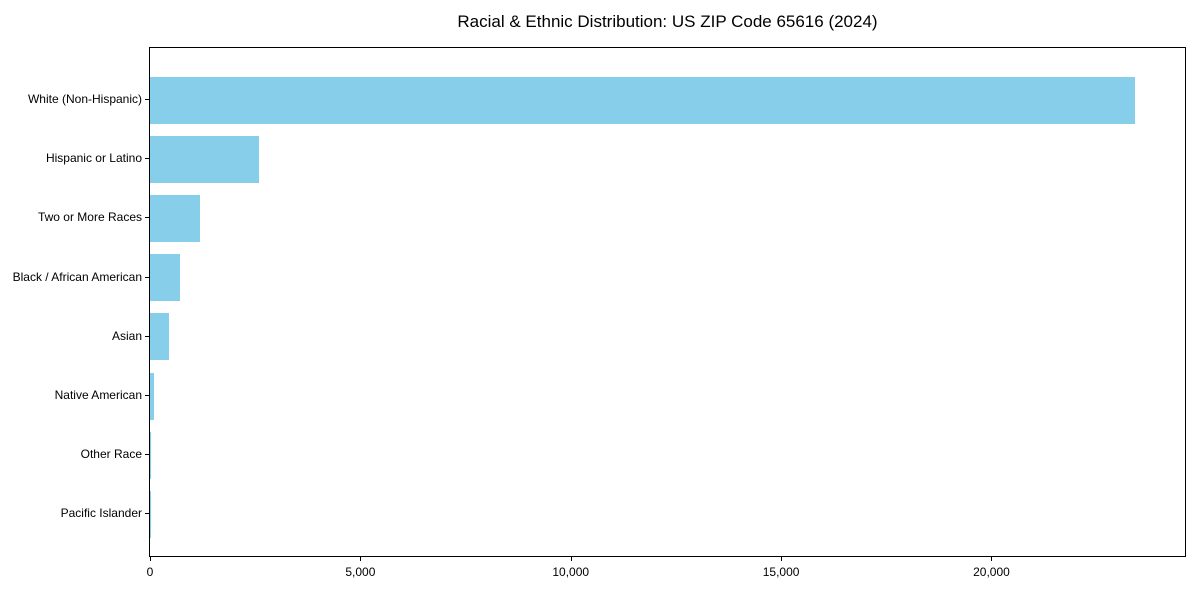 The width and height of the screenshot is (1200, 600). I want to click on bar-hispanic-or-latino, so click(205, 159).